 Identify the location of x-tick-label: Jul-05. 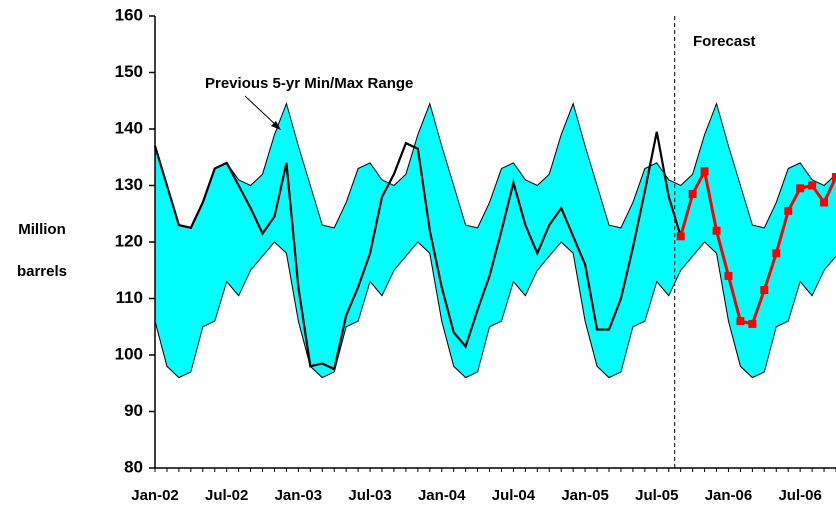
(656, 495).